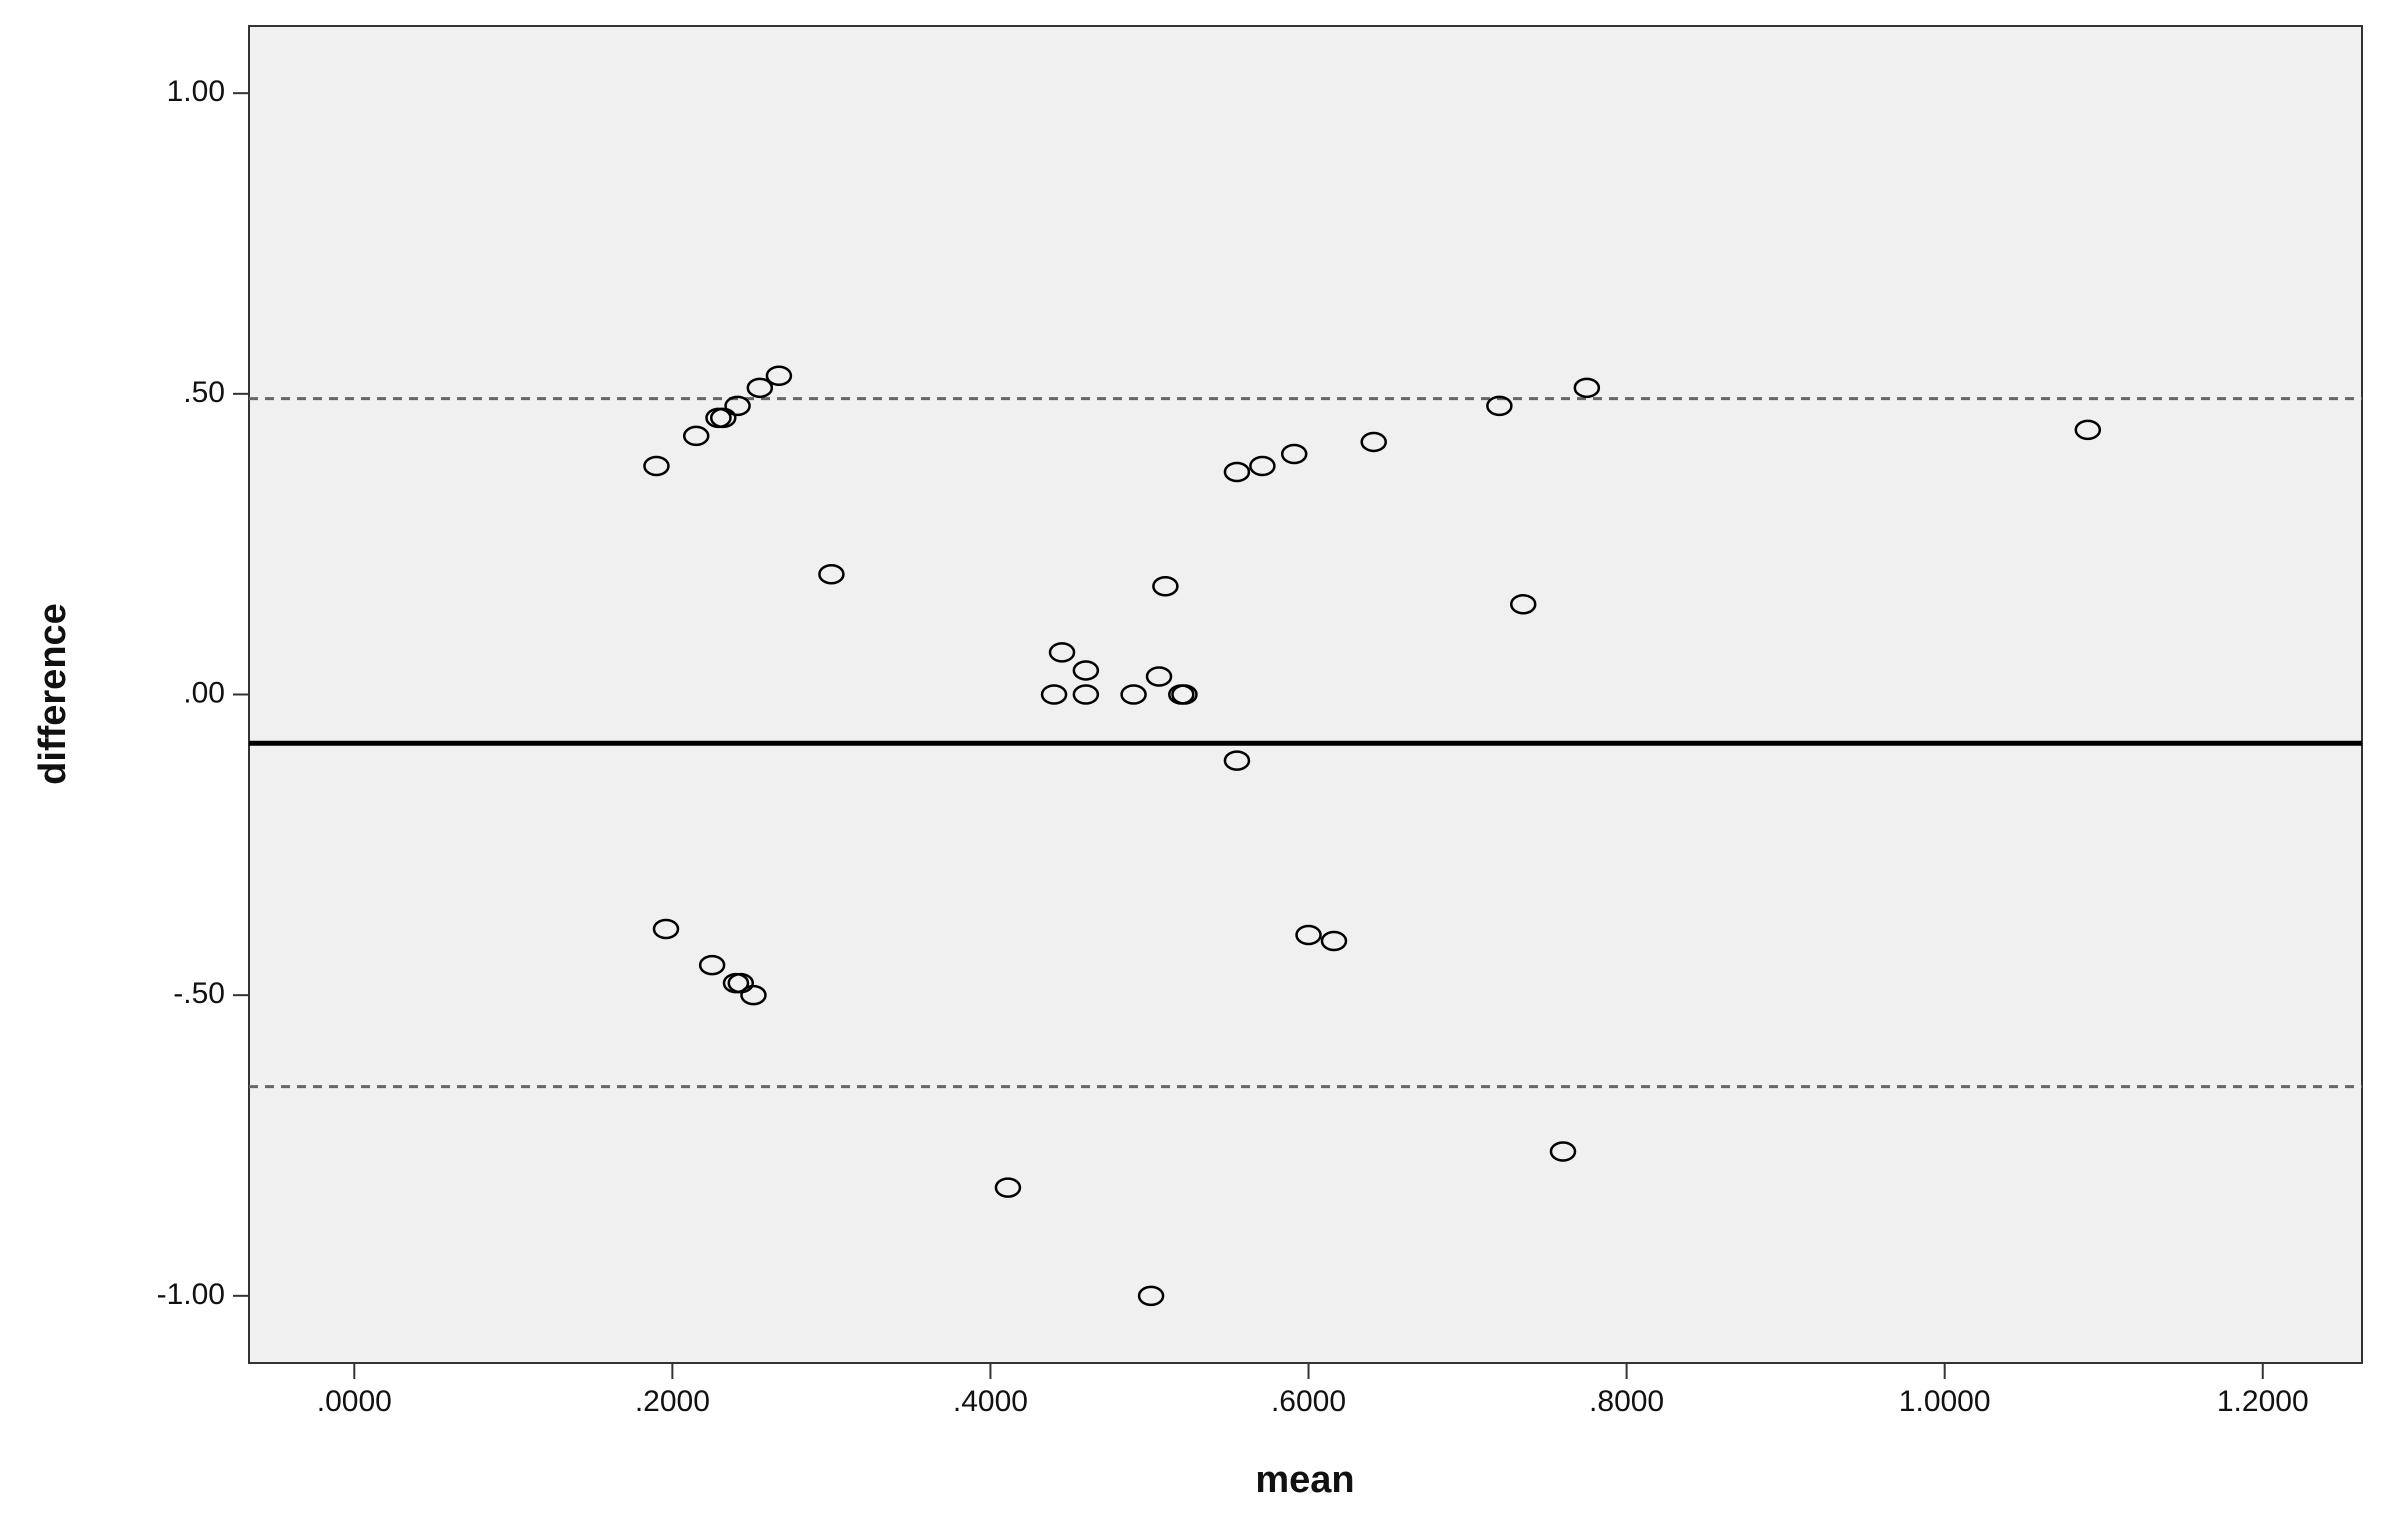 This screenshot has width=2393, height=1524. Describe the element at coordinates (672, 1401) in the screenshot. I see `x-tick-label: .2000` at that location.